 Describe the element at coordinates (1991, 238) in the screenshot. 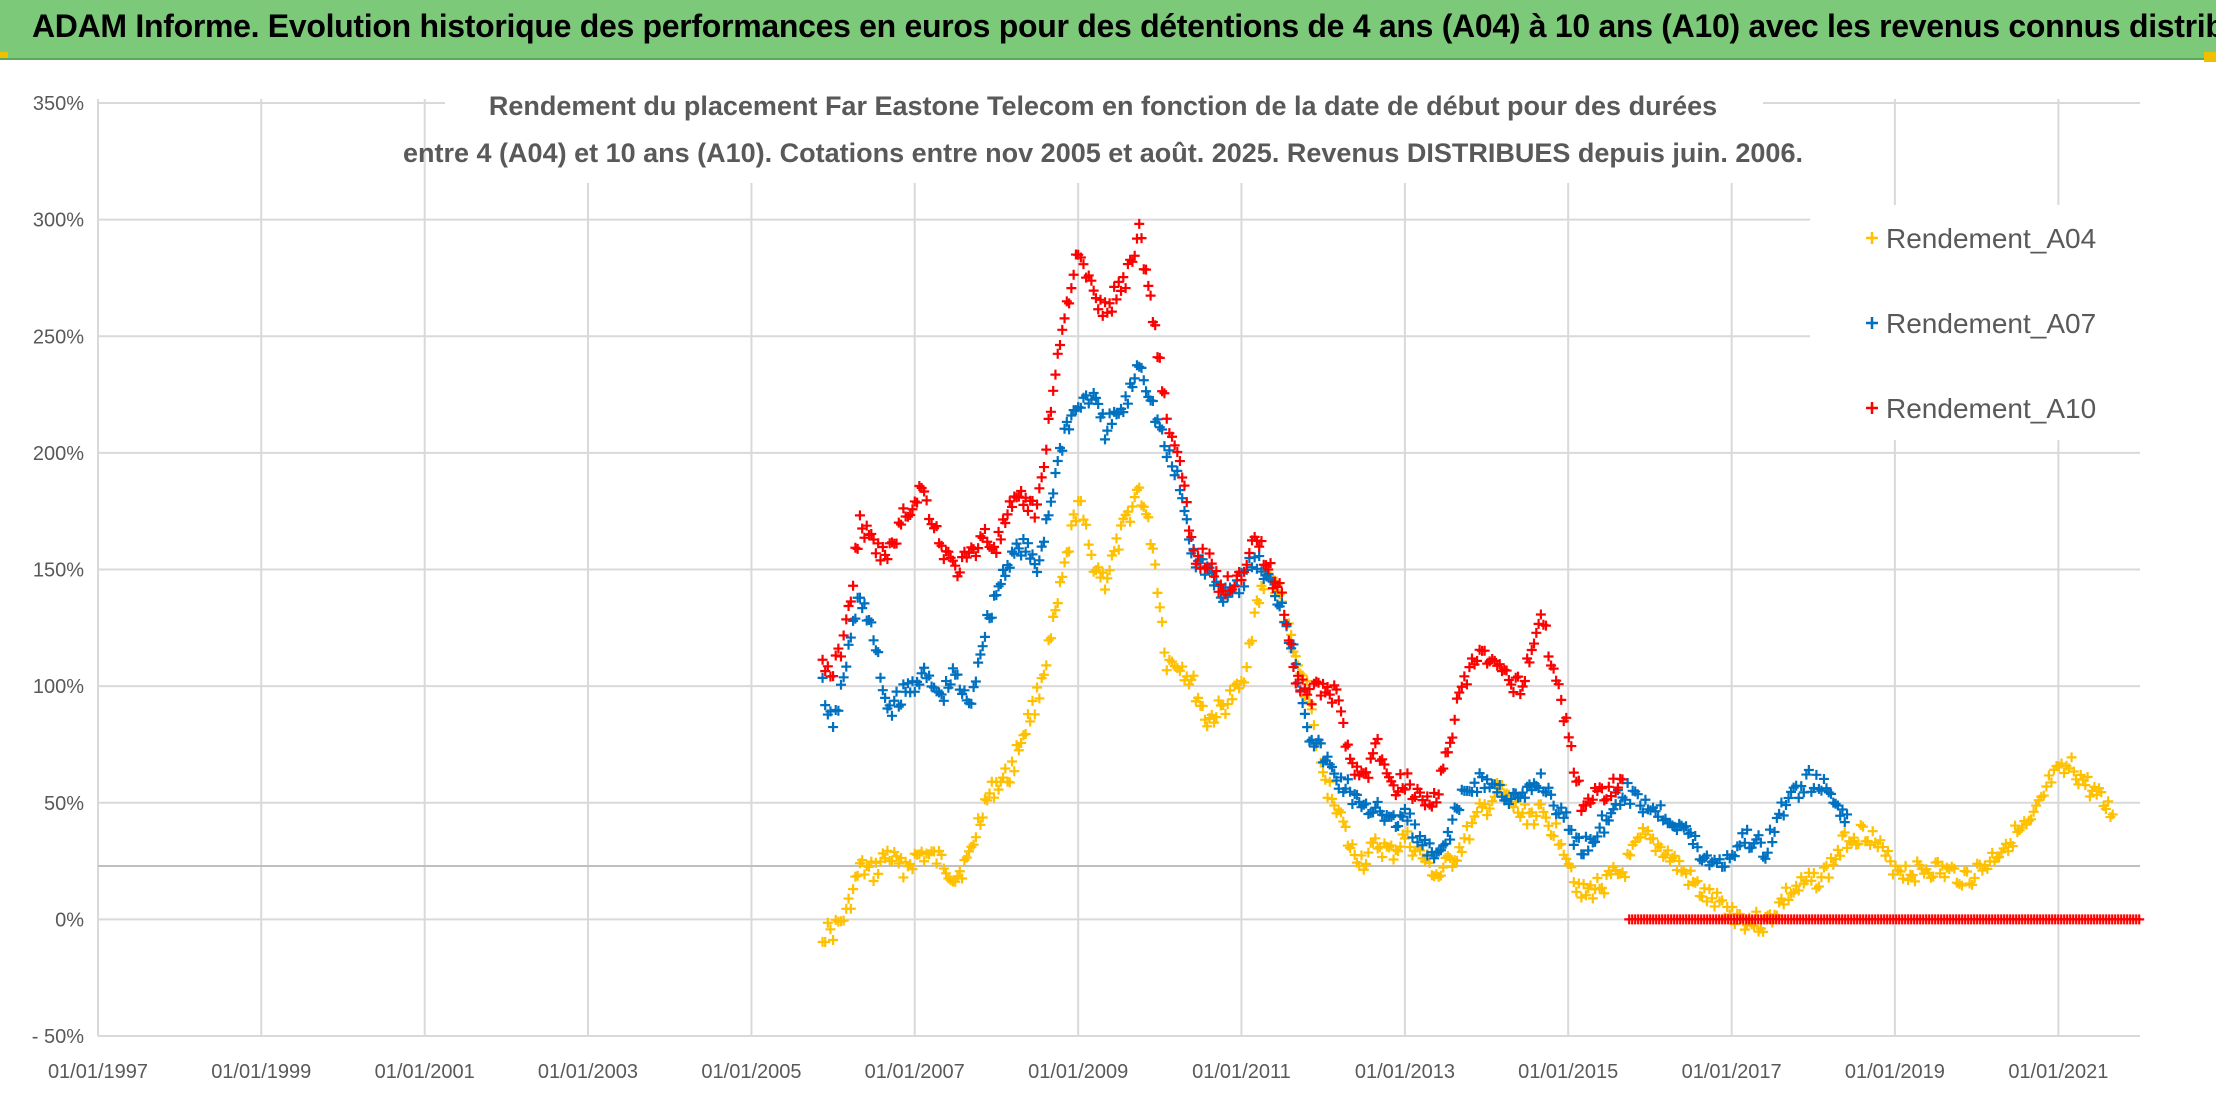

I see `legend-label: Rendement_A04` at that location.